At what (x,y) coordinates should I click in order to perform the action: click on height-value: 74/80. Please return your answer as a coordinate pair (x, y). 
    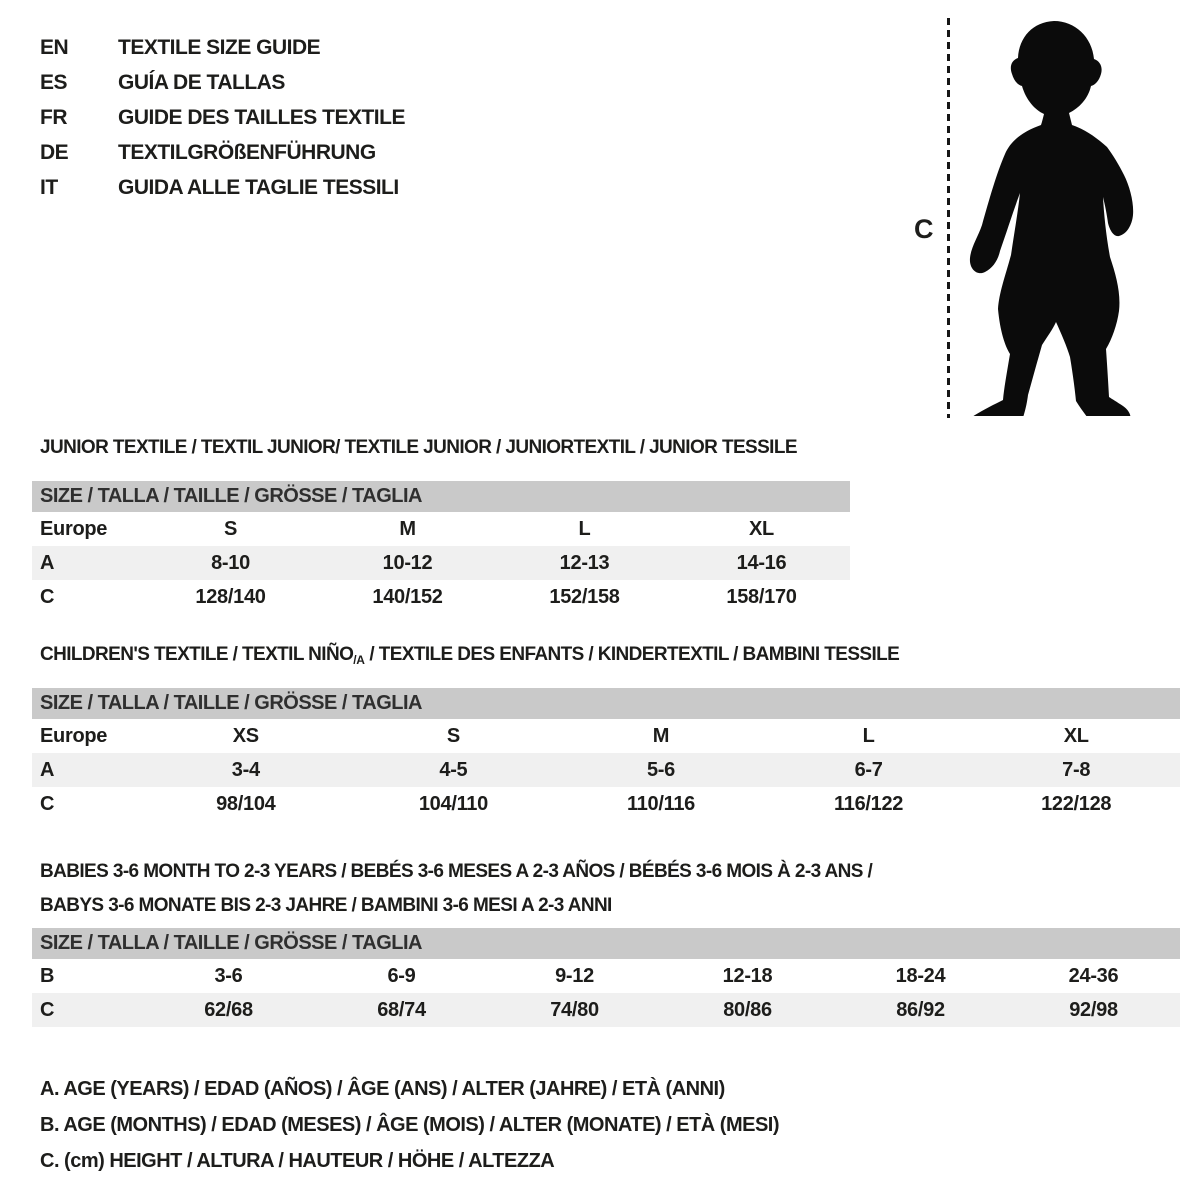
    Looking at the image, I should click on (574, 1009).